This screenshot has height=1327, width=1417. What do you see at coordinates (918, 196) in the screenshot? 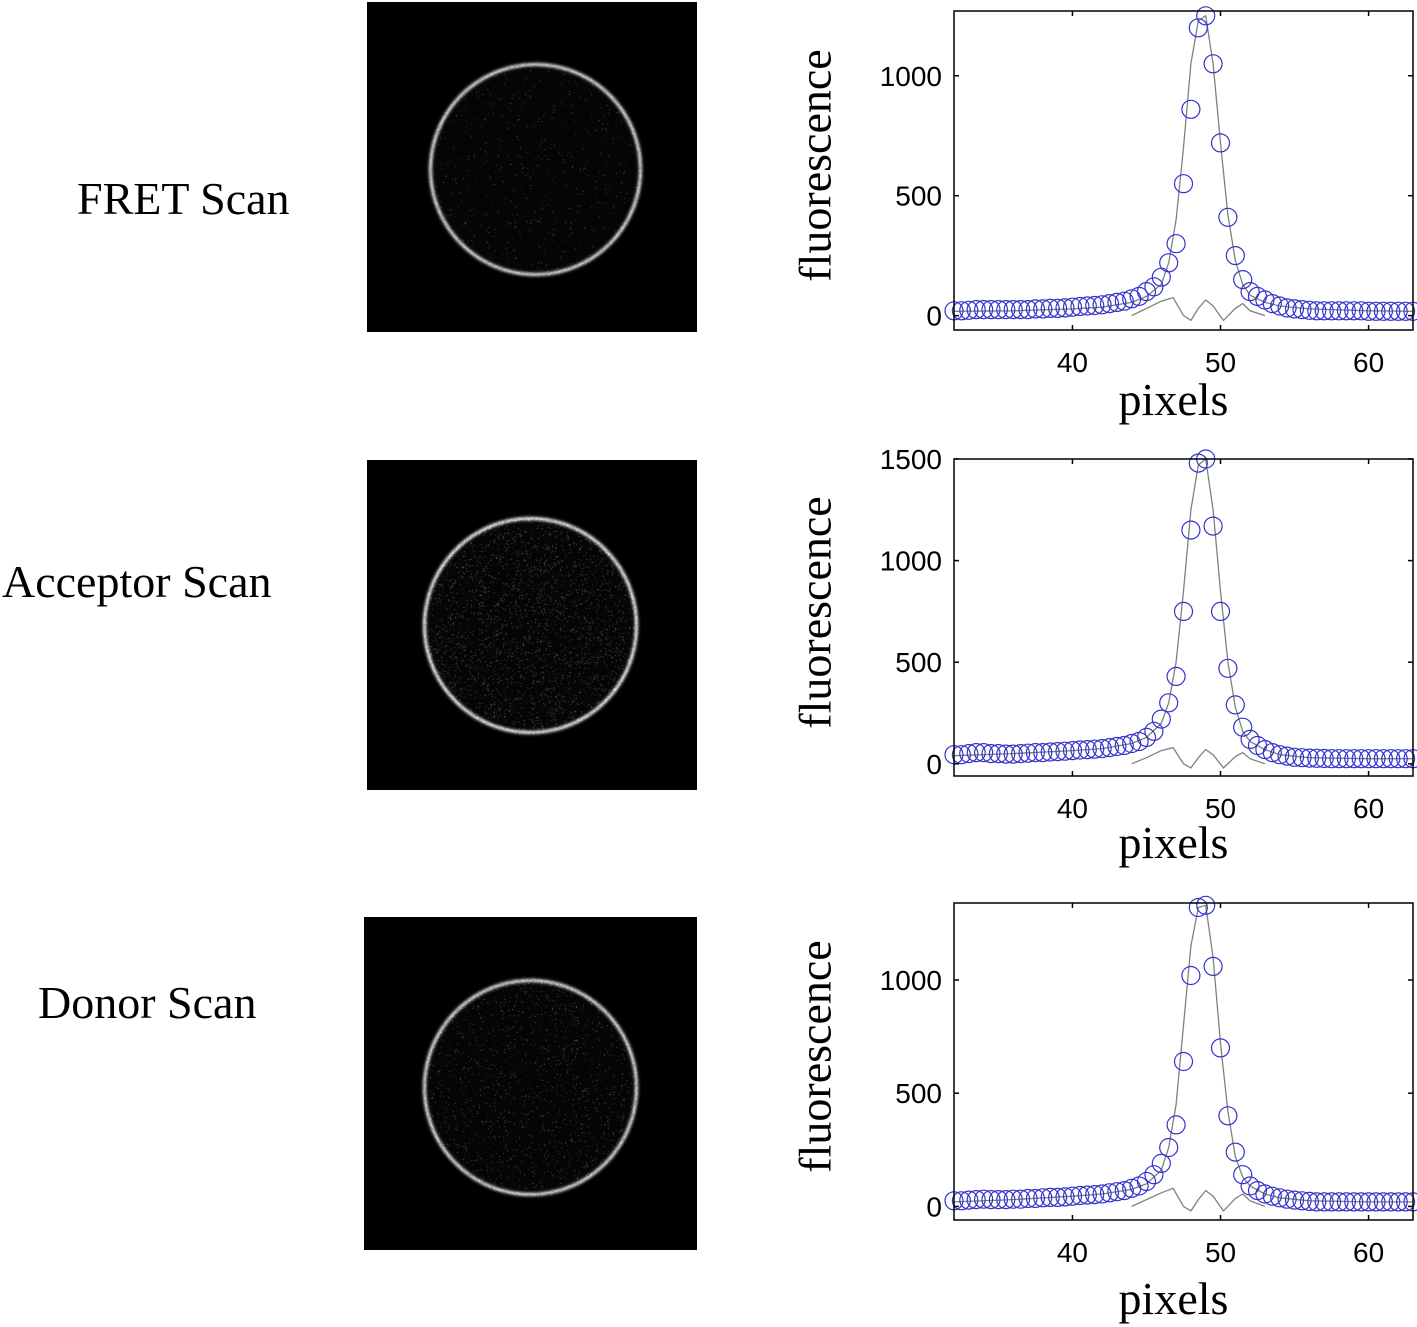
I see `chart-0-y-tick-label: 500` at bounding box center [918, 196].